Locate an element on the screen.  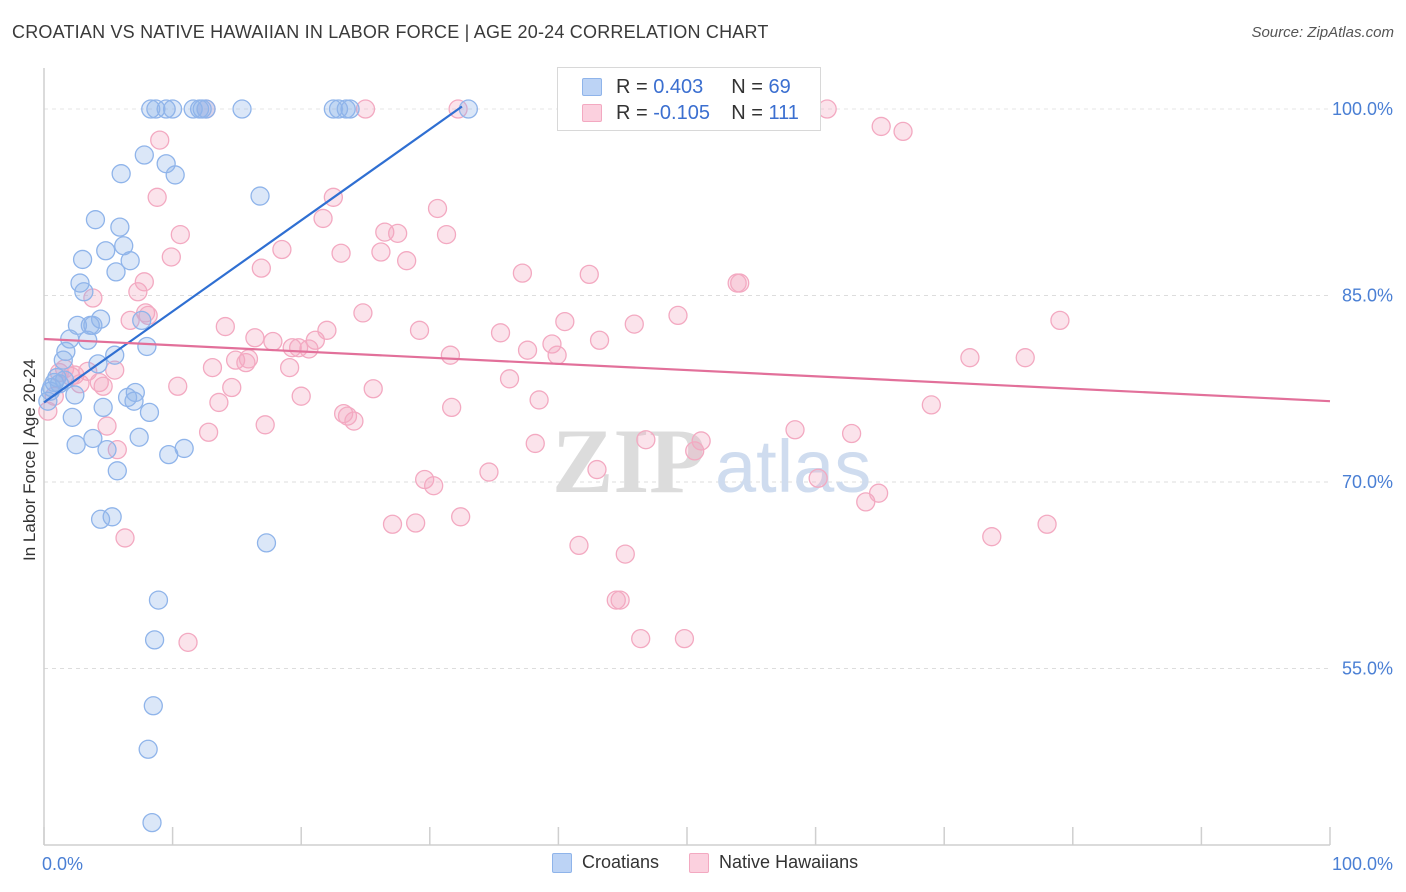
hawaiians-r-label: R = is located at coordinates (632, 112).